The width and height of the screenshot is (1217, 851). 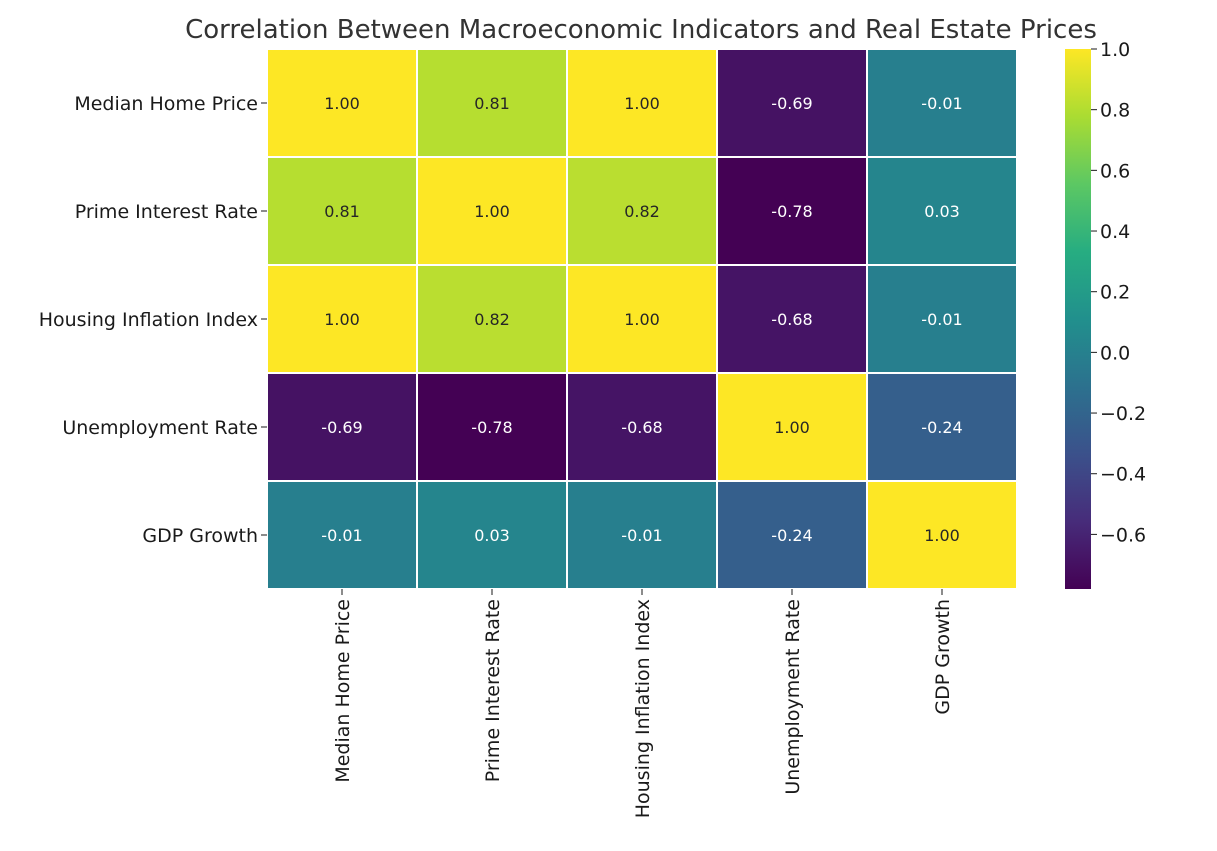 What do you see at coordinates (1115, 50) in the screenshot?
I see `colorbar-tick-label: 1.0` at bounding box center [1115, 50].